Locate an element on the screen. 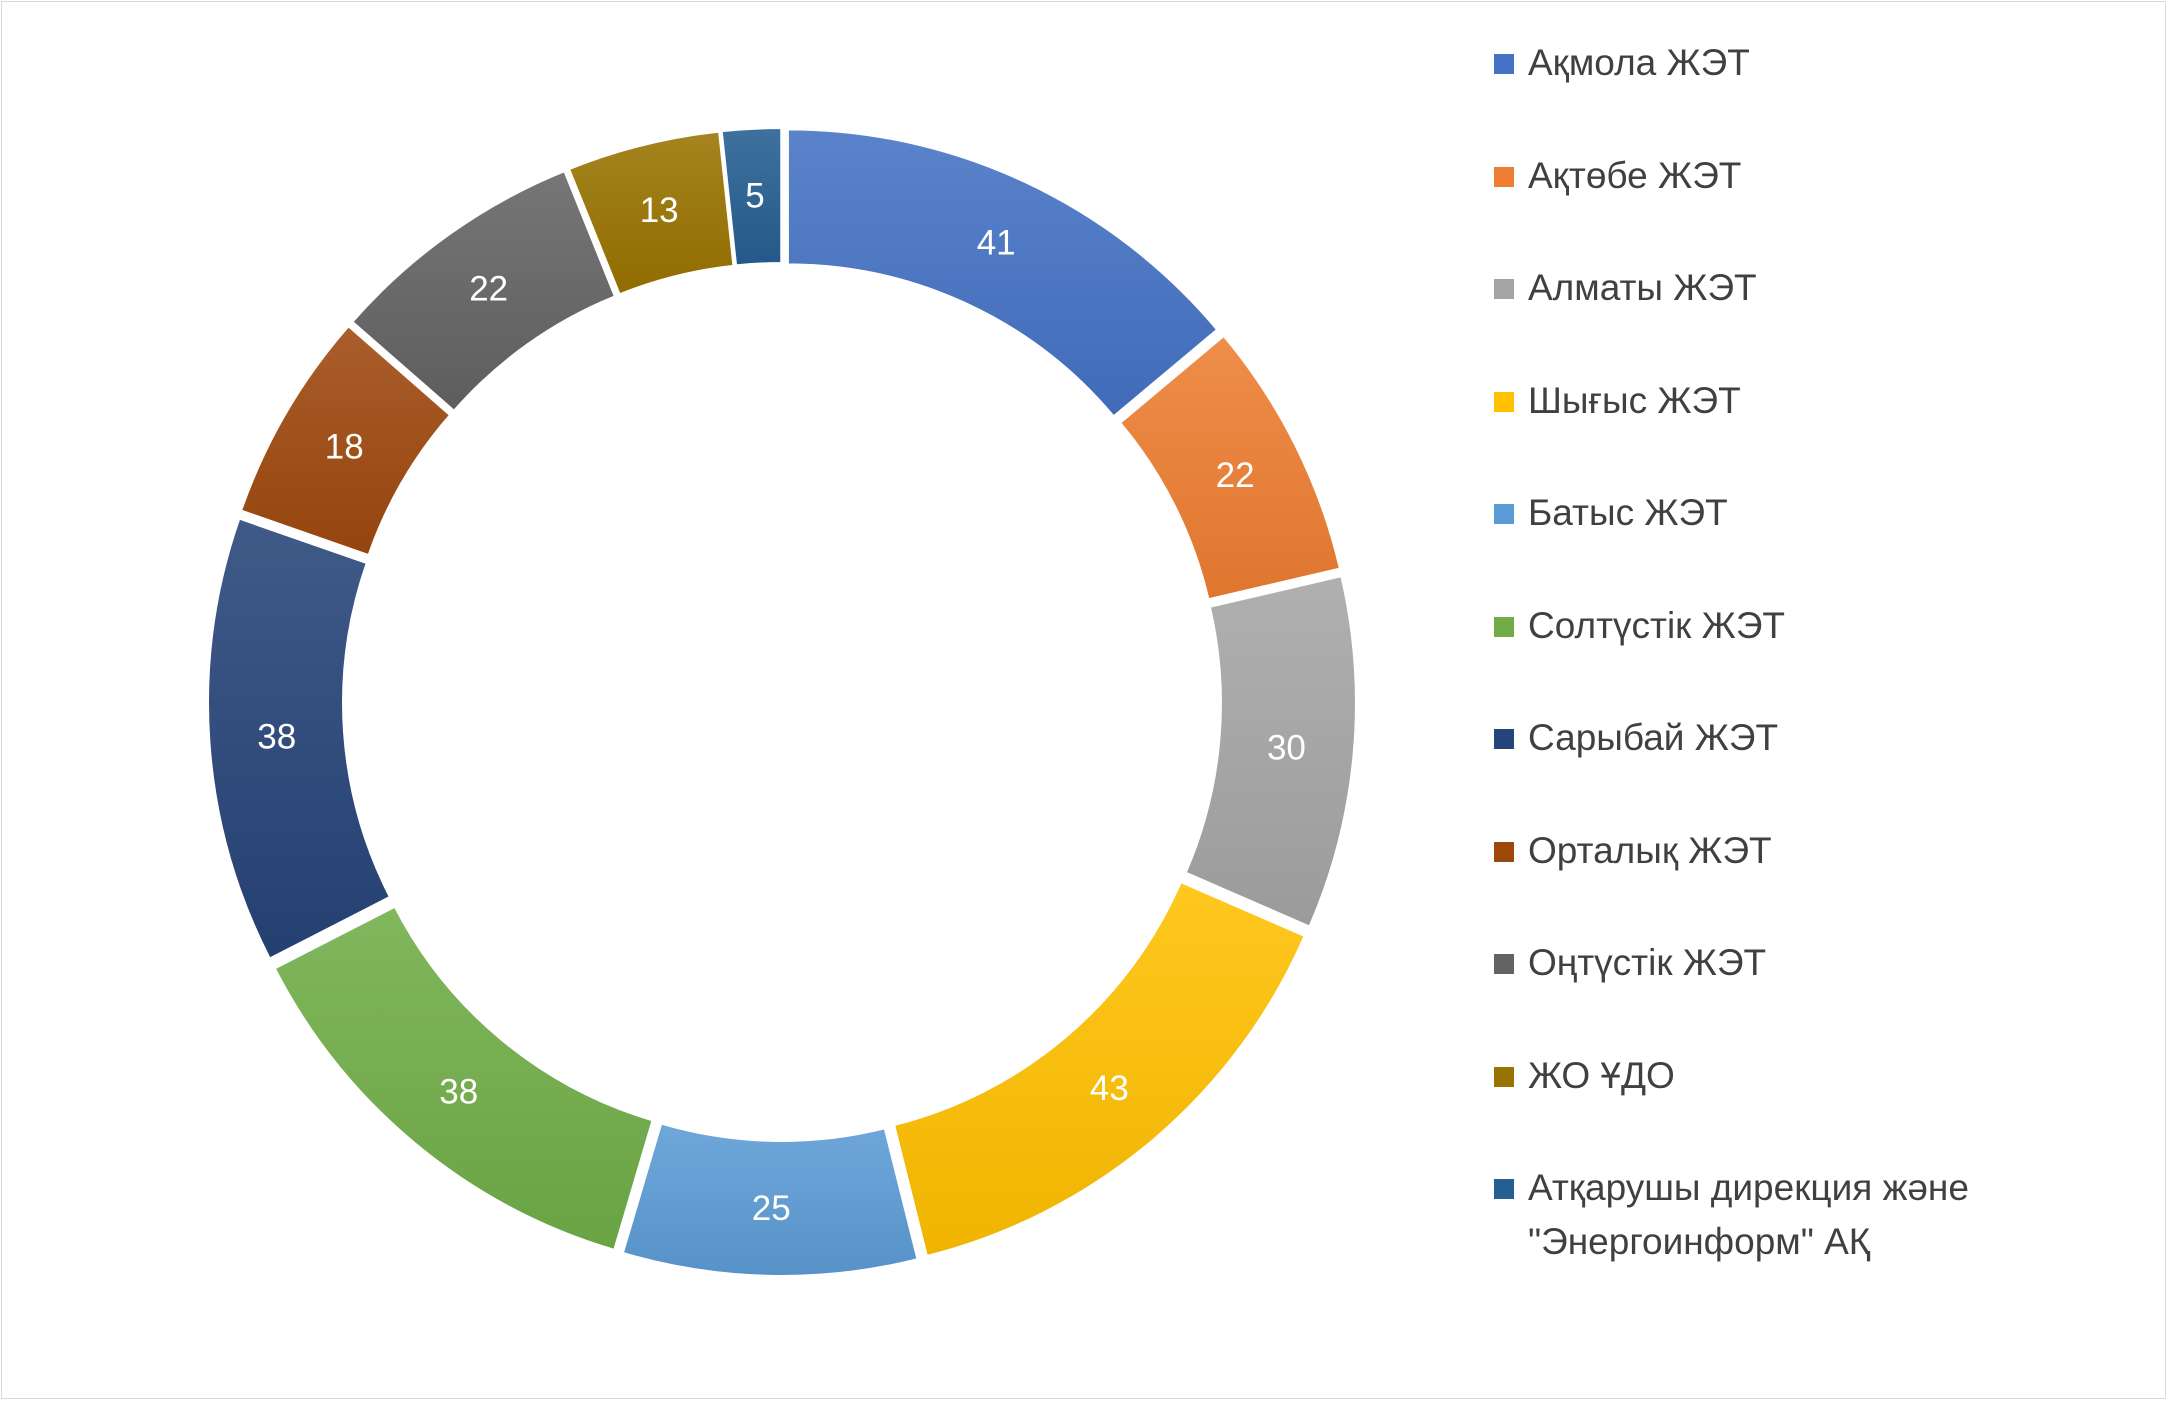  legend-label-line: Сарыбай ЖЭТ is located at coordinates (1653, 737).